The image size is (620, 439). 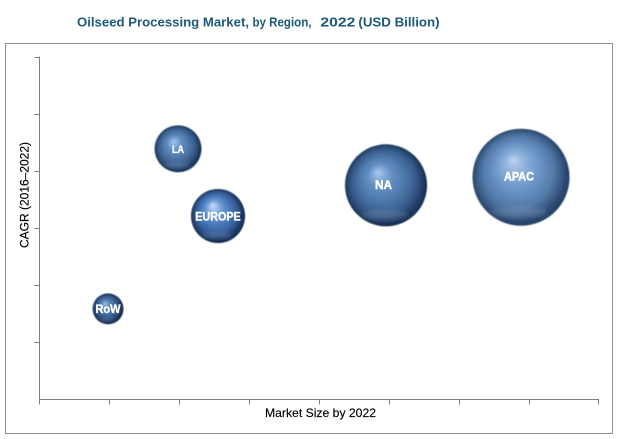 What do you see at coordinates (282, 22) in the screenshot?
I see `svg-text: by Region,` at bounding box center [282, 22].